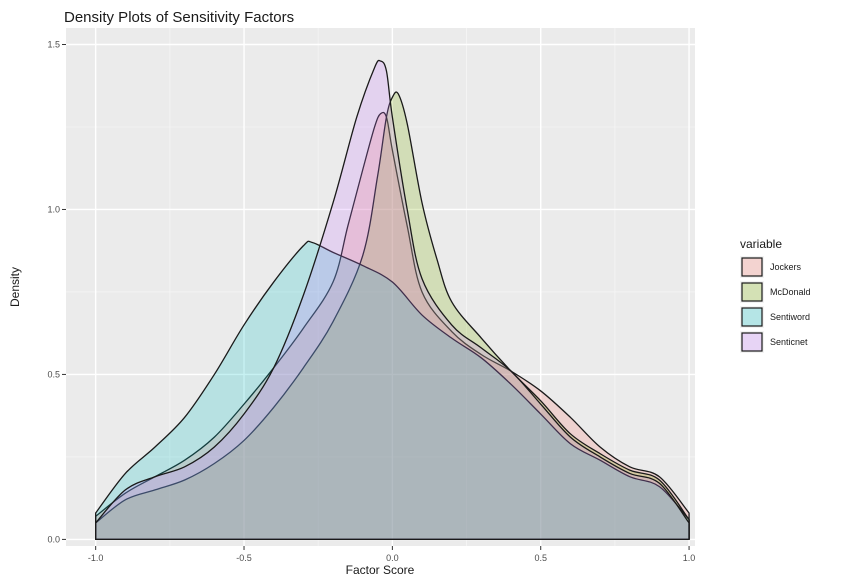 Image resolution: width=851 pixels, height=579 pixels. Describe the element at coordinates (790, 292) in the screenshot. I see `legend-label-mcdonald: McDonald` at that location.